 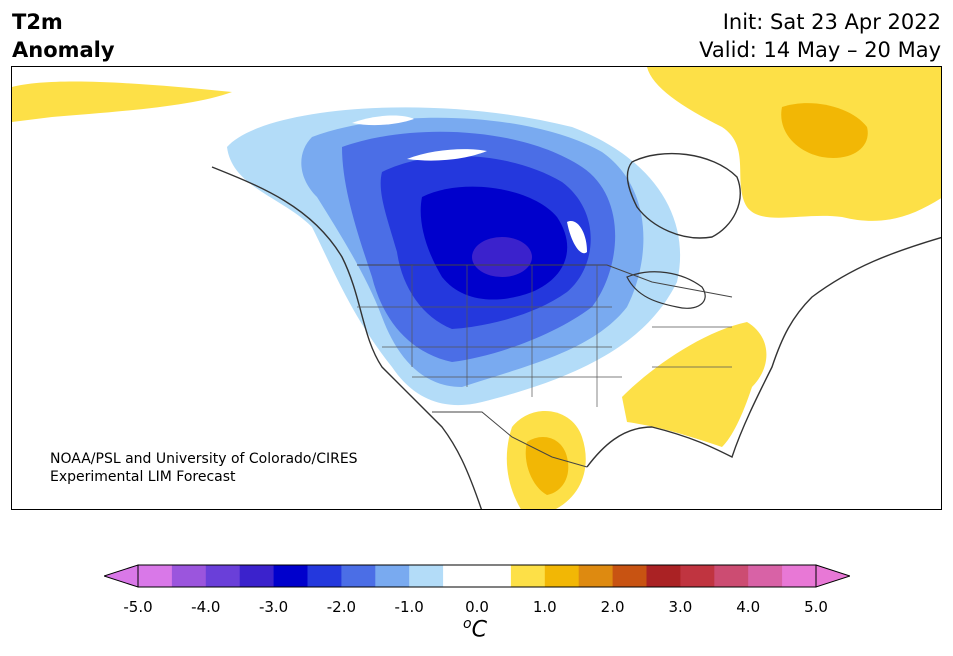 I want to click on colorbar-cells, so click(x=477, y=576).